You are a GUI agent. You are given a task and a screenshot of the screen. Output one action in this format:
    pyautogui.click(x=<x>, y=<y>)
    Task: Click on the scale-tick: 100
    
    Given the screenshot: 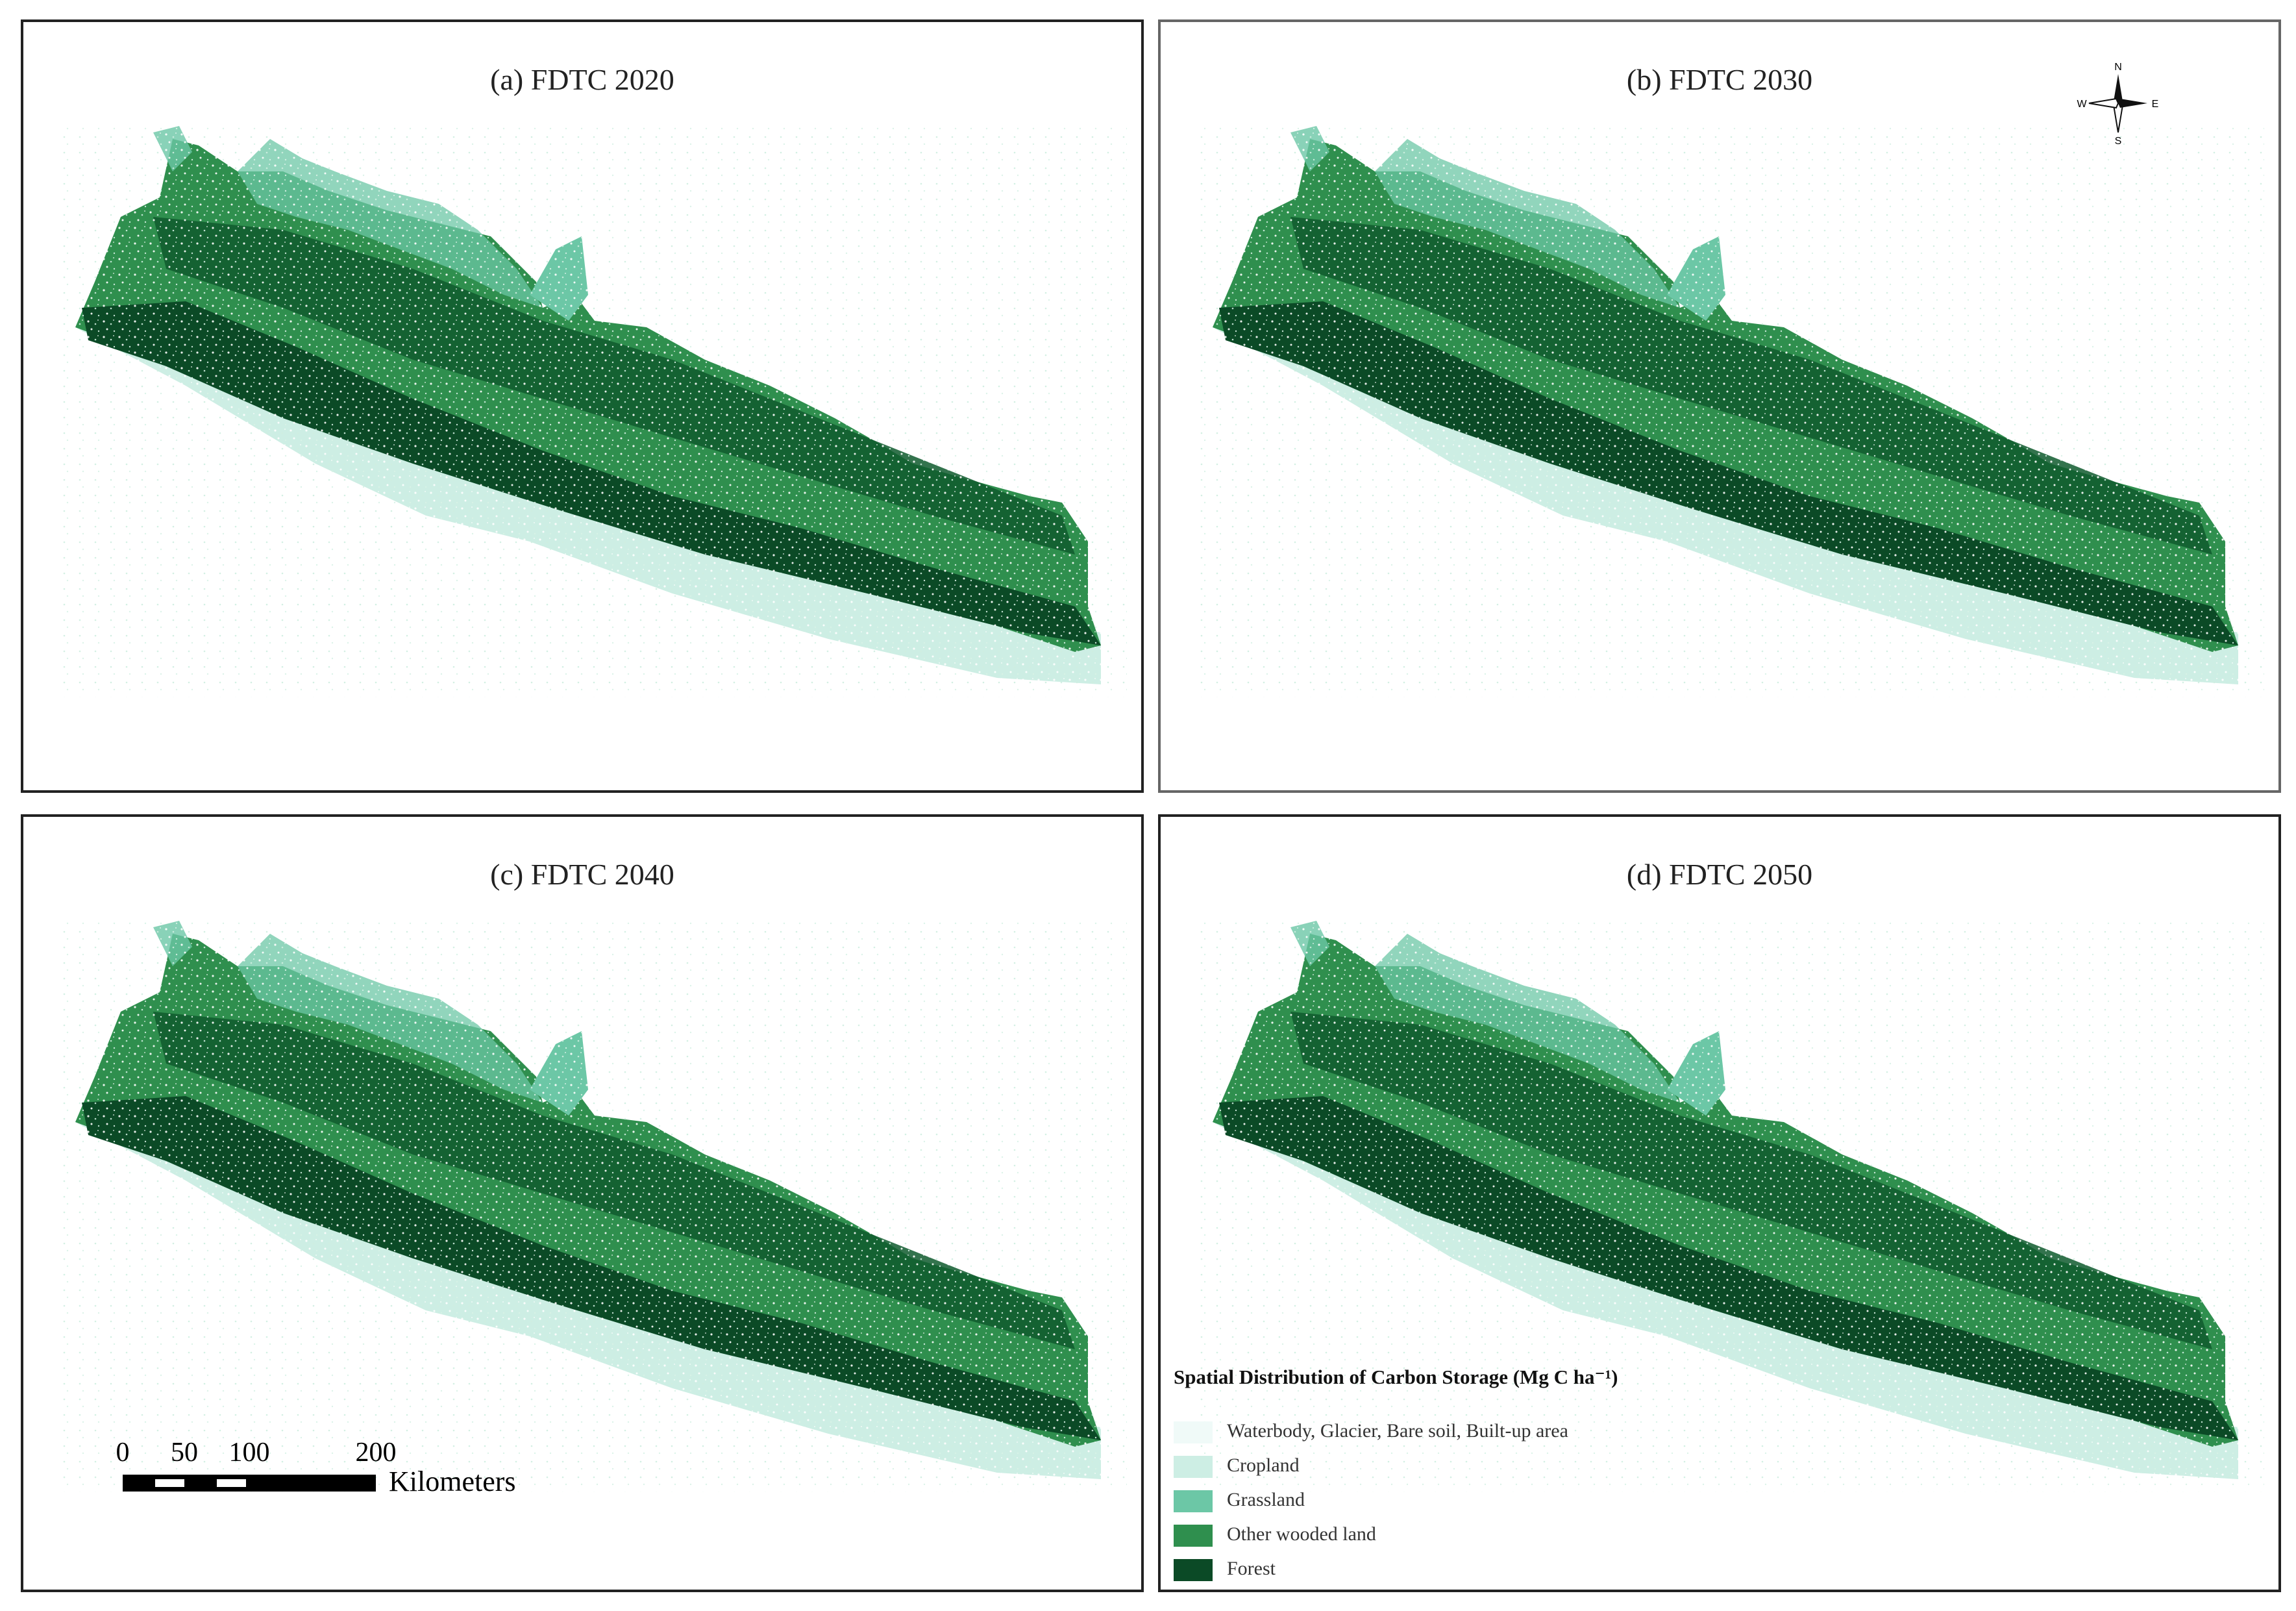 What is the action you would take?
    pyautogui.click(x=249, y=1452)
    